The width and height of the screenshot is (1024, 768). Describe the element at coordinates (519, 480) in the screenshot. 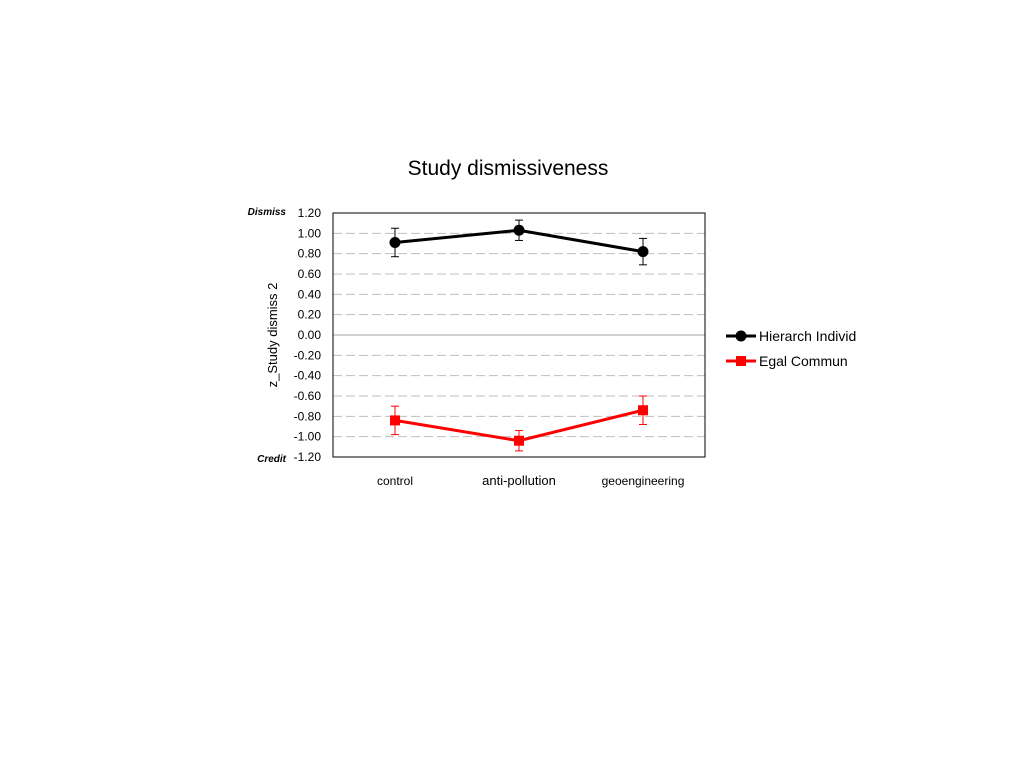

I see `x-tick-label: anti-pollution` at that location.